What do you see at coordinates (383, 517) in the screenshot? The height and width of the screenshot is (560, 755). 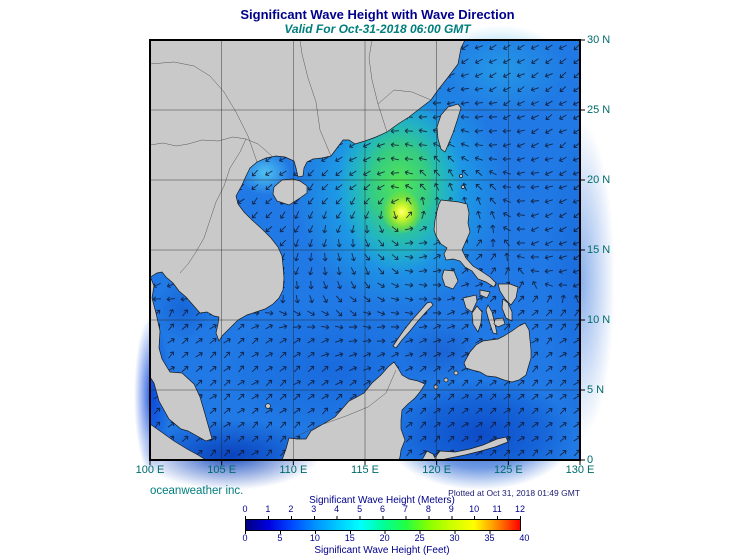 I see `legend-meter-ticks` at bounding box center [383, 517].